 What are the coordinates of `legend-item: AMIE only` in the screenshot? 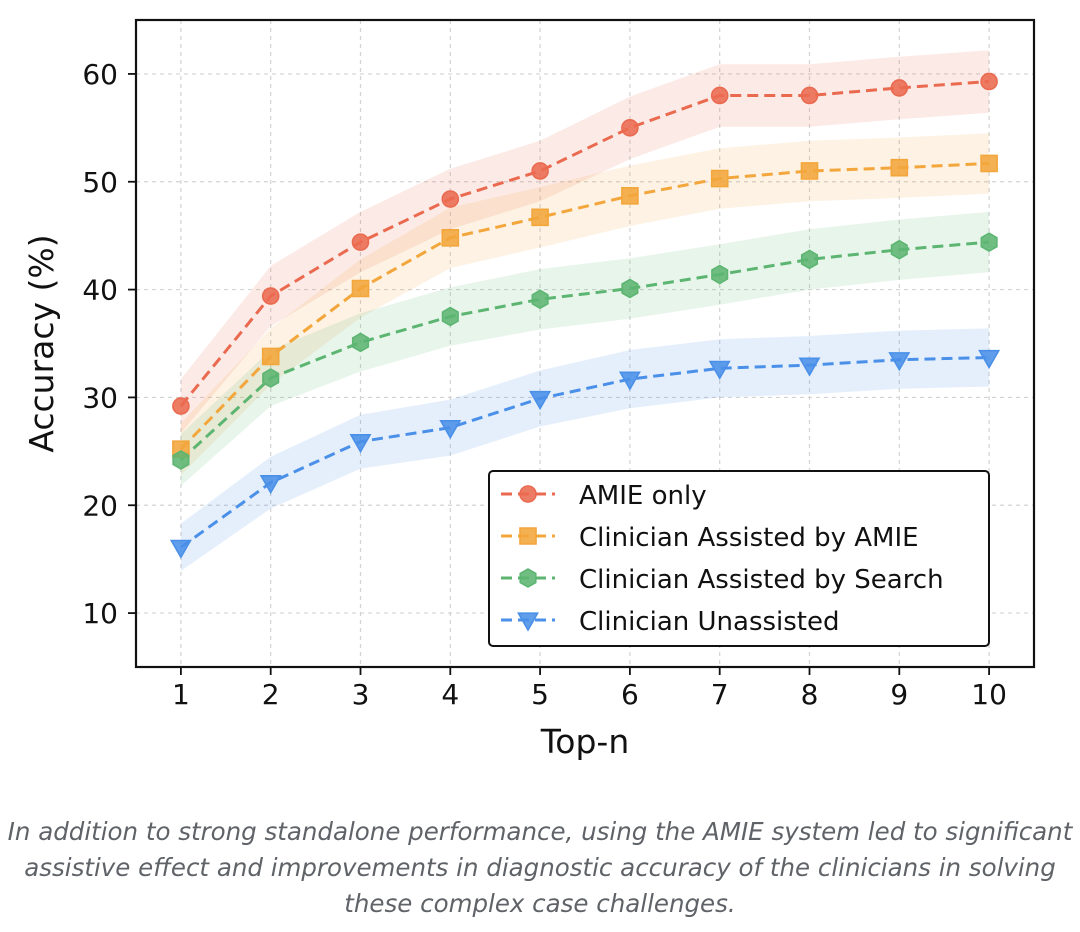 It's located at (604, 496).